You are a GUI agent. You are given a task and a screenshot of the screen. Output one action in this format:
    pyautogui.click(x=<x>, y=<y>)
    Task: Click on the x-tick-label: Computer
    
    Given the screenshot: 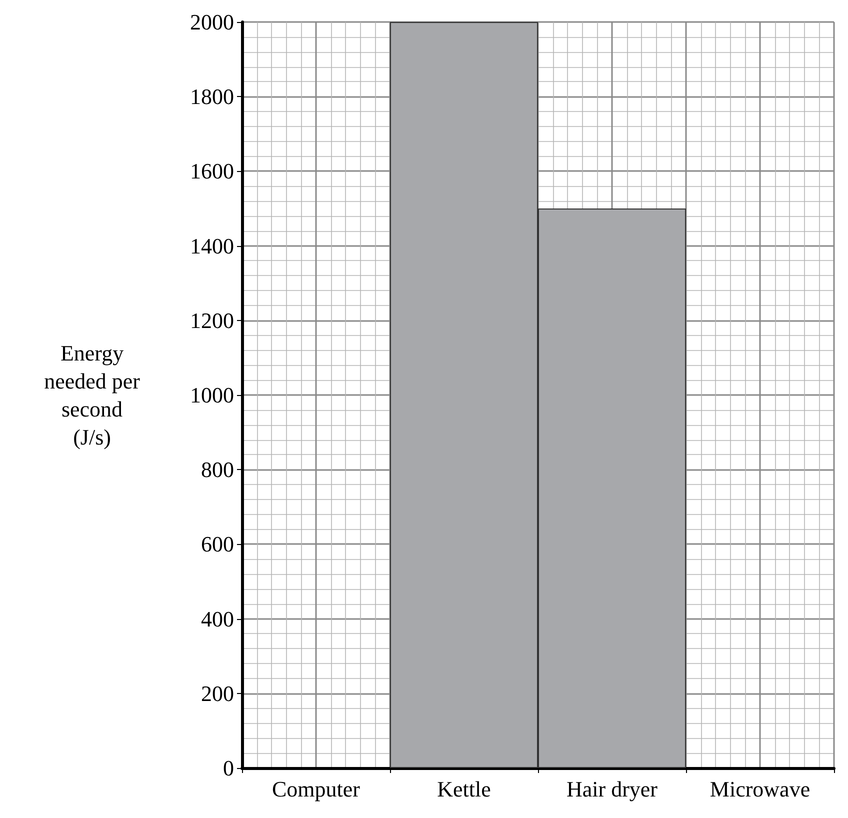 What is the action you would take?
    pyautogui.click(x=316, y=789)
    